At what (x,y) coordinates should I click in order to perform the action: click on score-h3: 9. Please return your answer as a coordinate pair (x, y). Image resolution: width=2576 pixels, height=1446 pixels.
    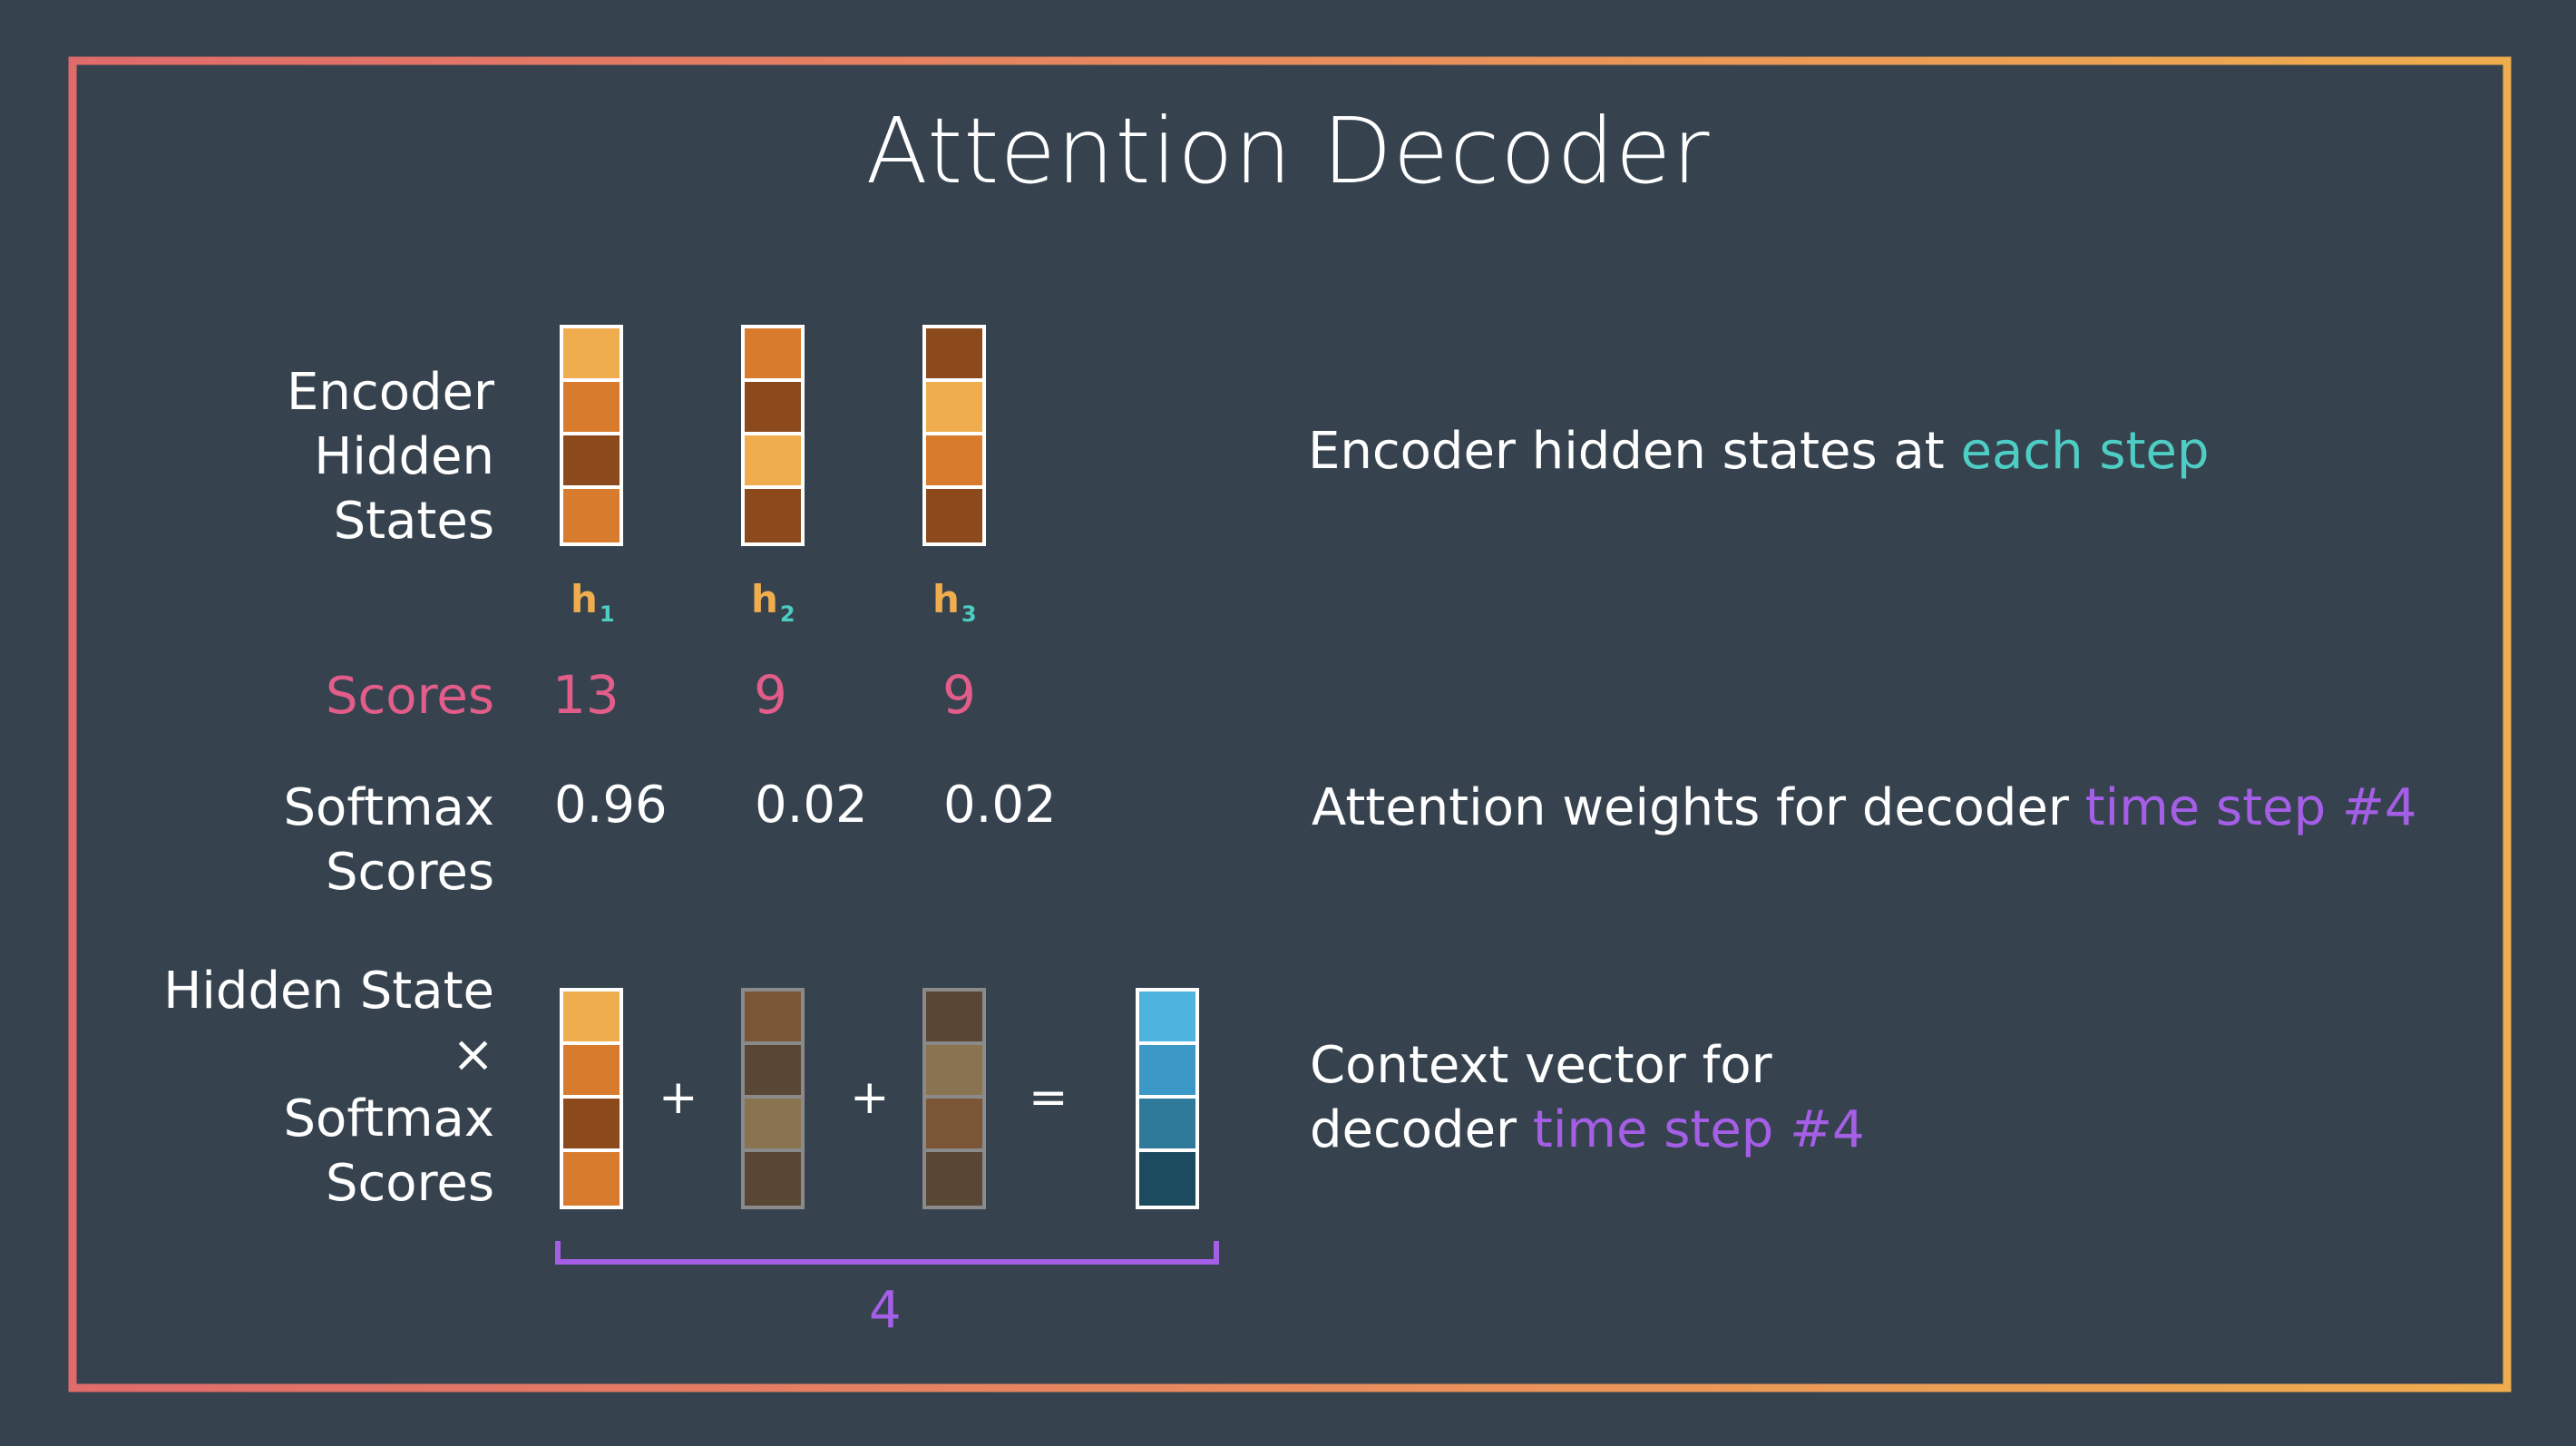
    Looking at the image, I should click on (959, 695).